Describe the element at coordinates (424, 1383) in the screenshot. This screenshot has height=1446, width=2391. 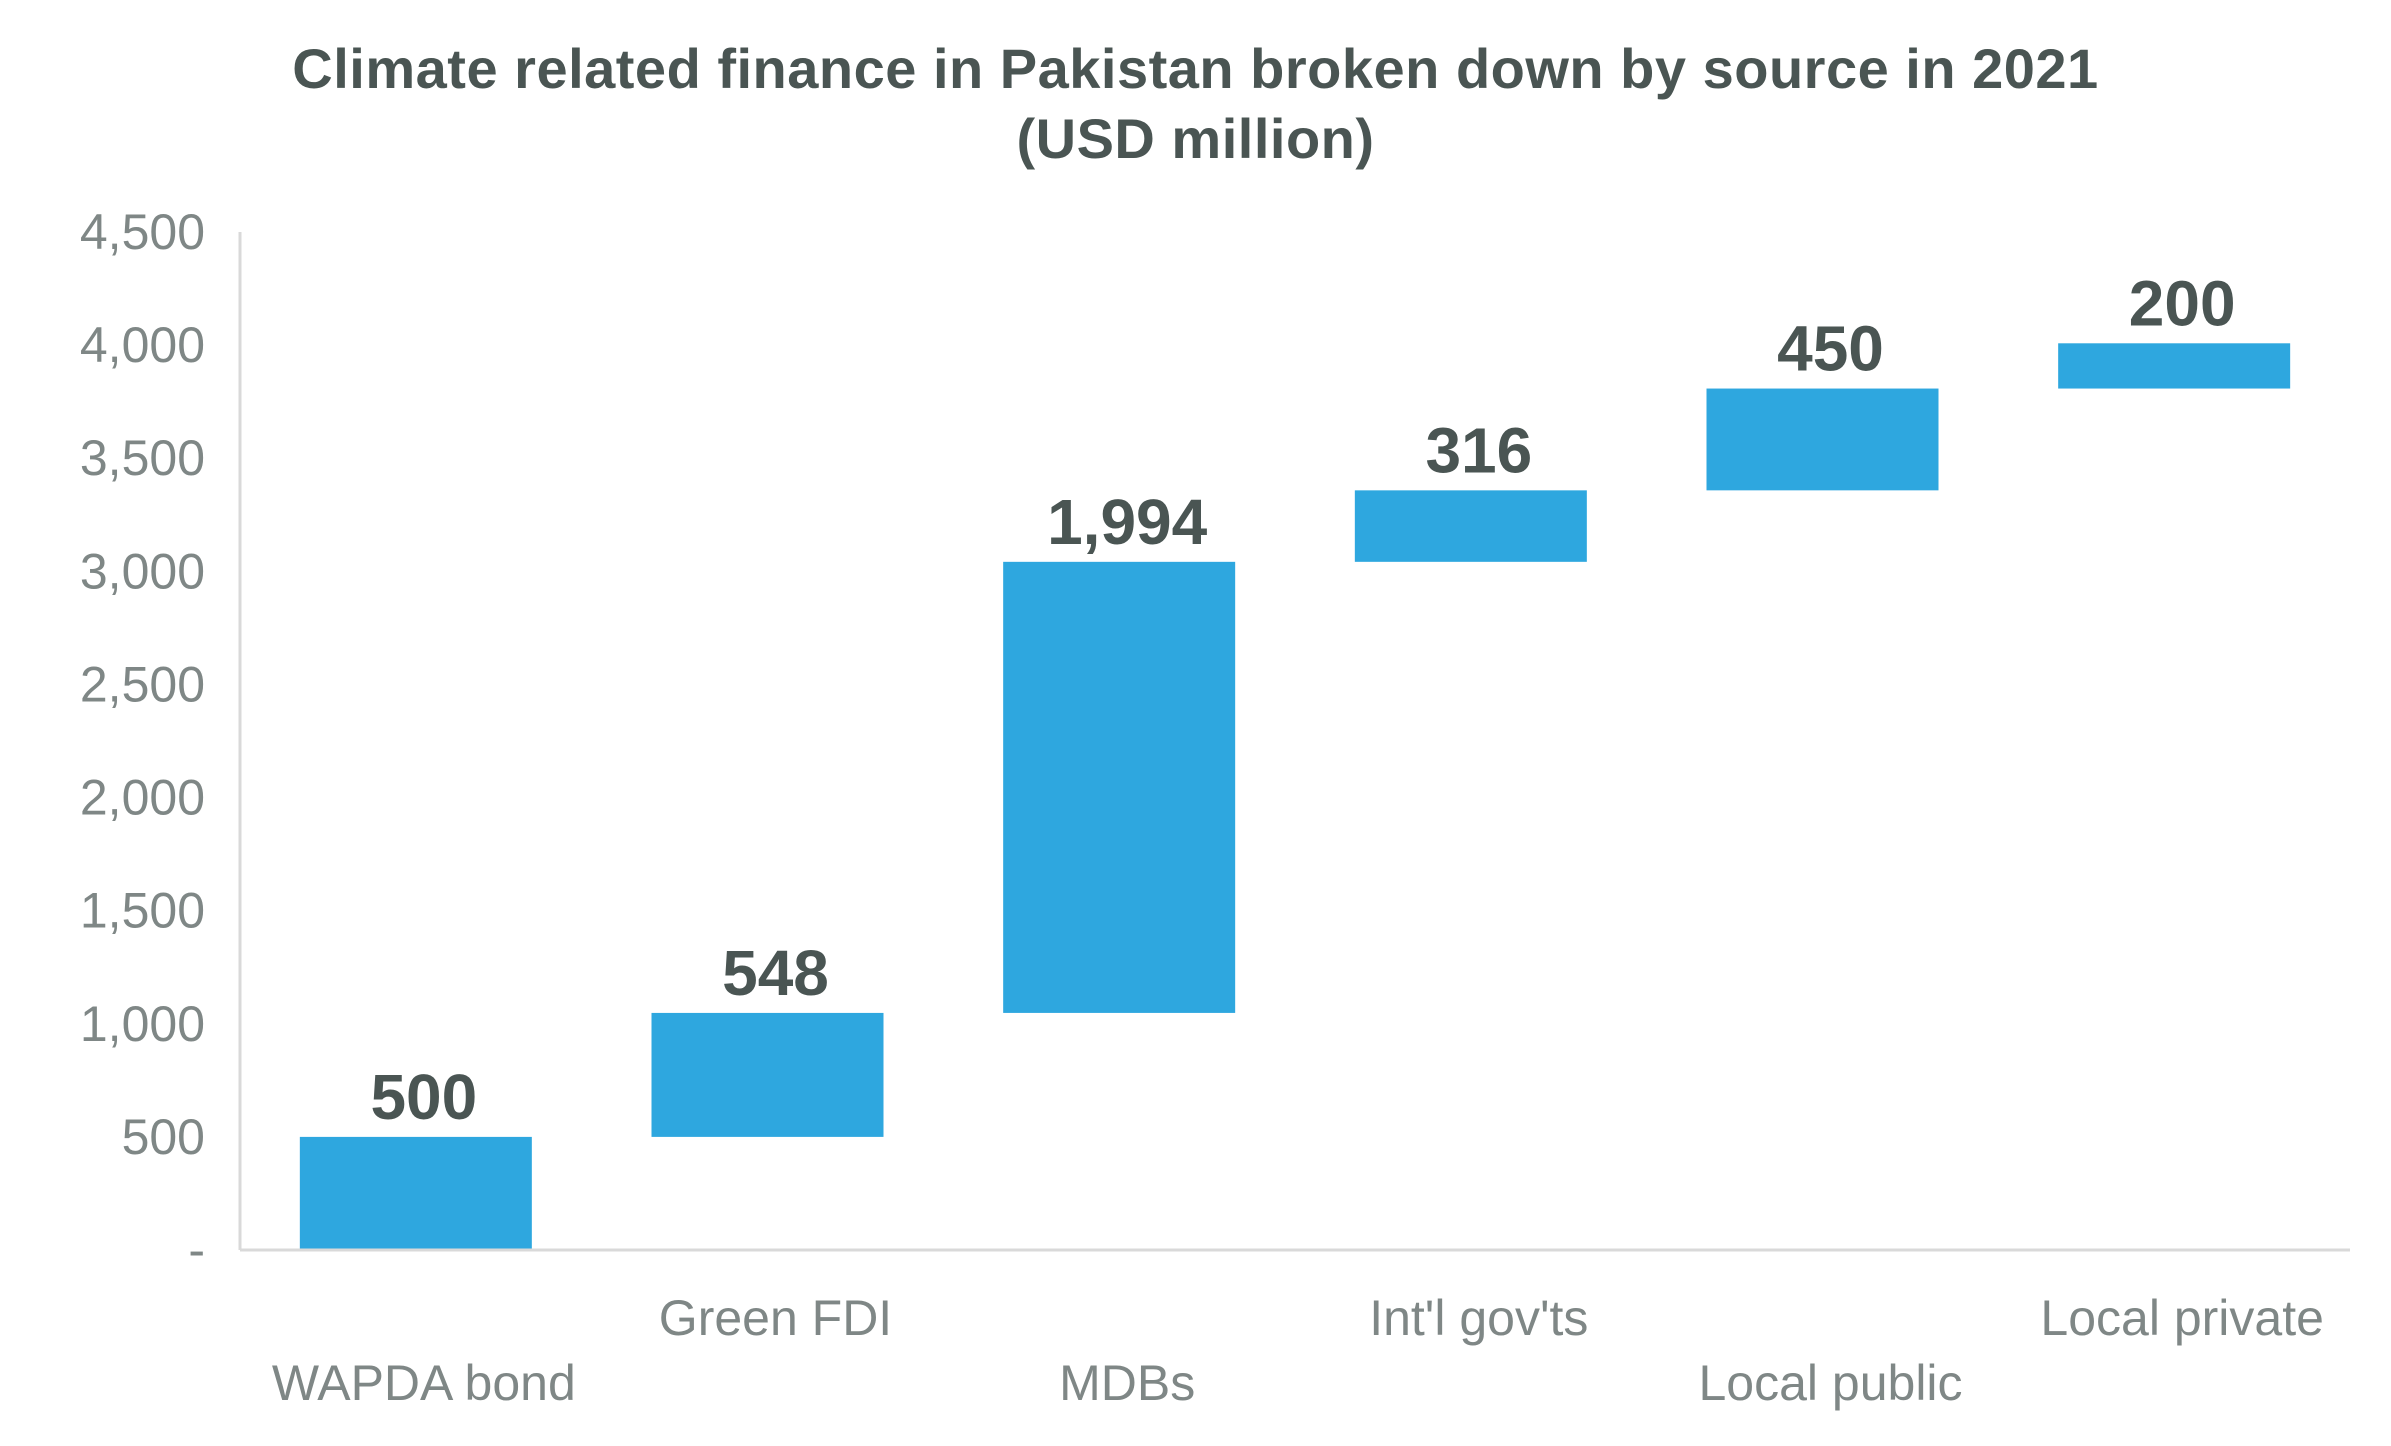
I see `x-tick-label: WAPDA bond` at that location.